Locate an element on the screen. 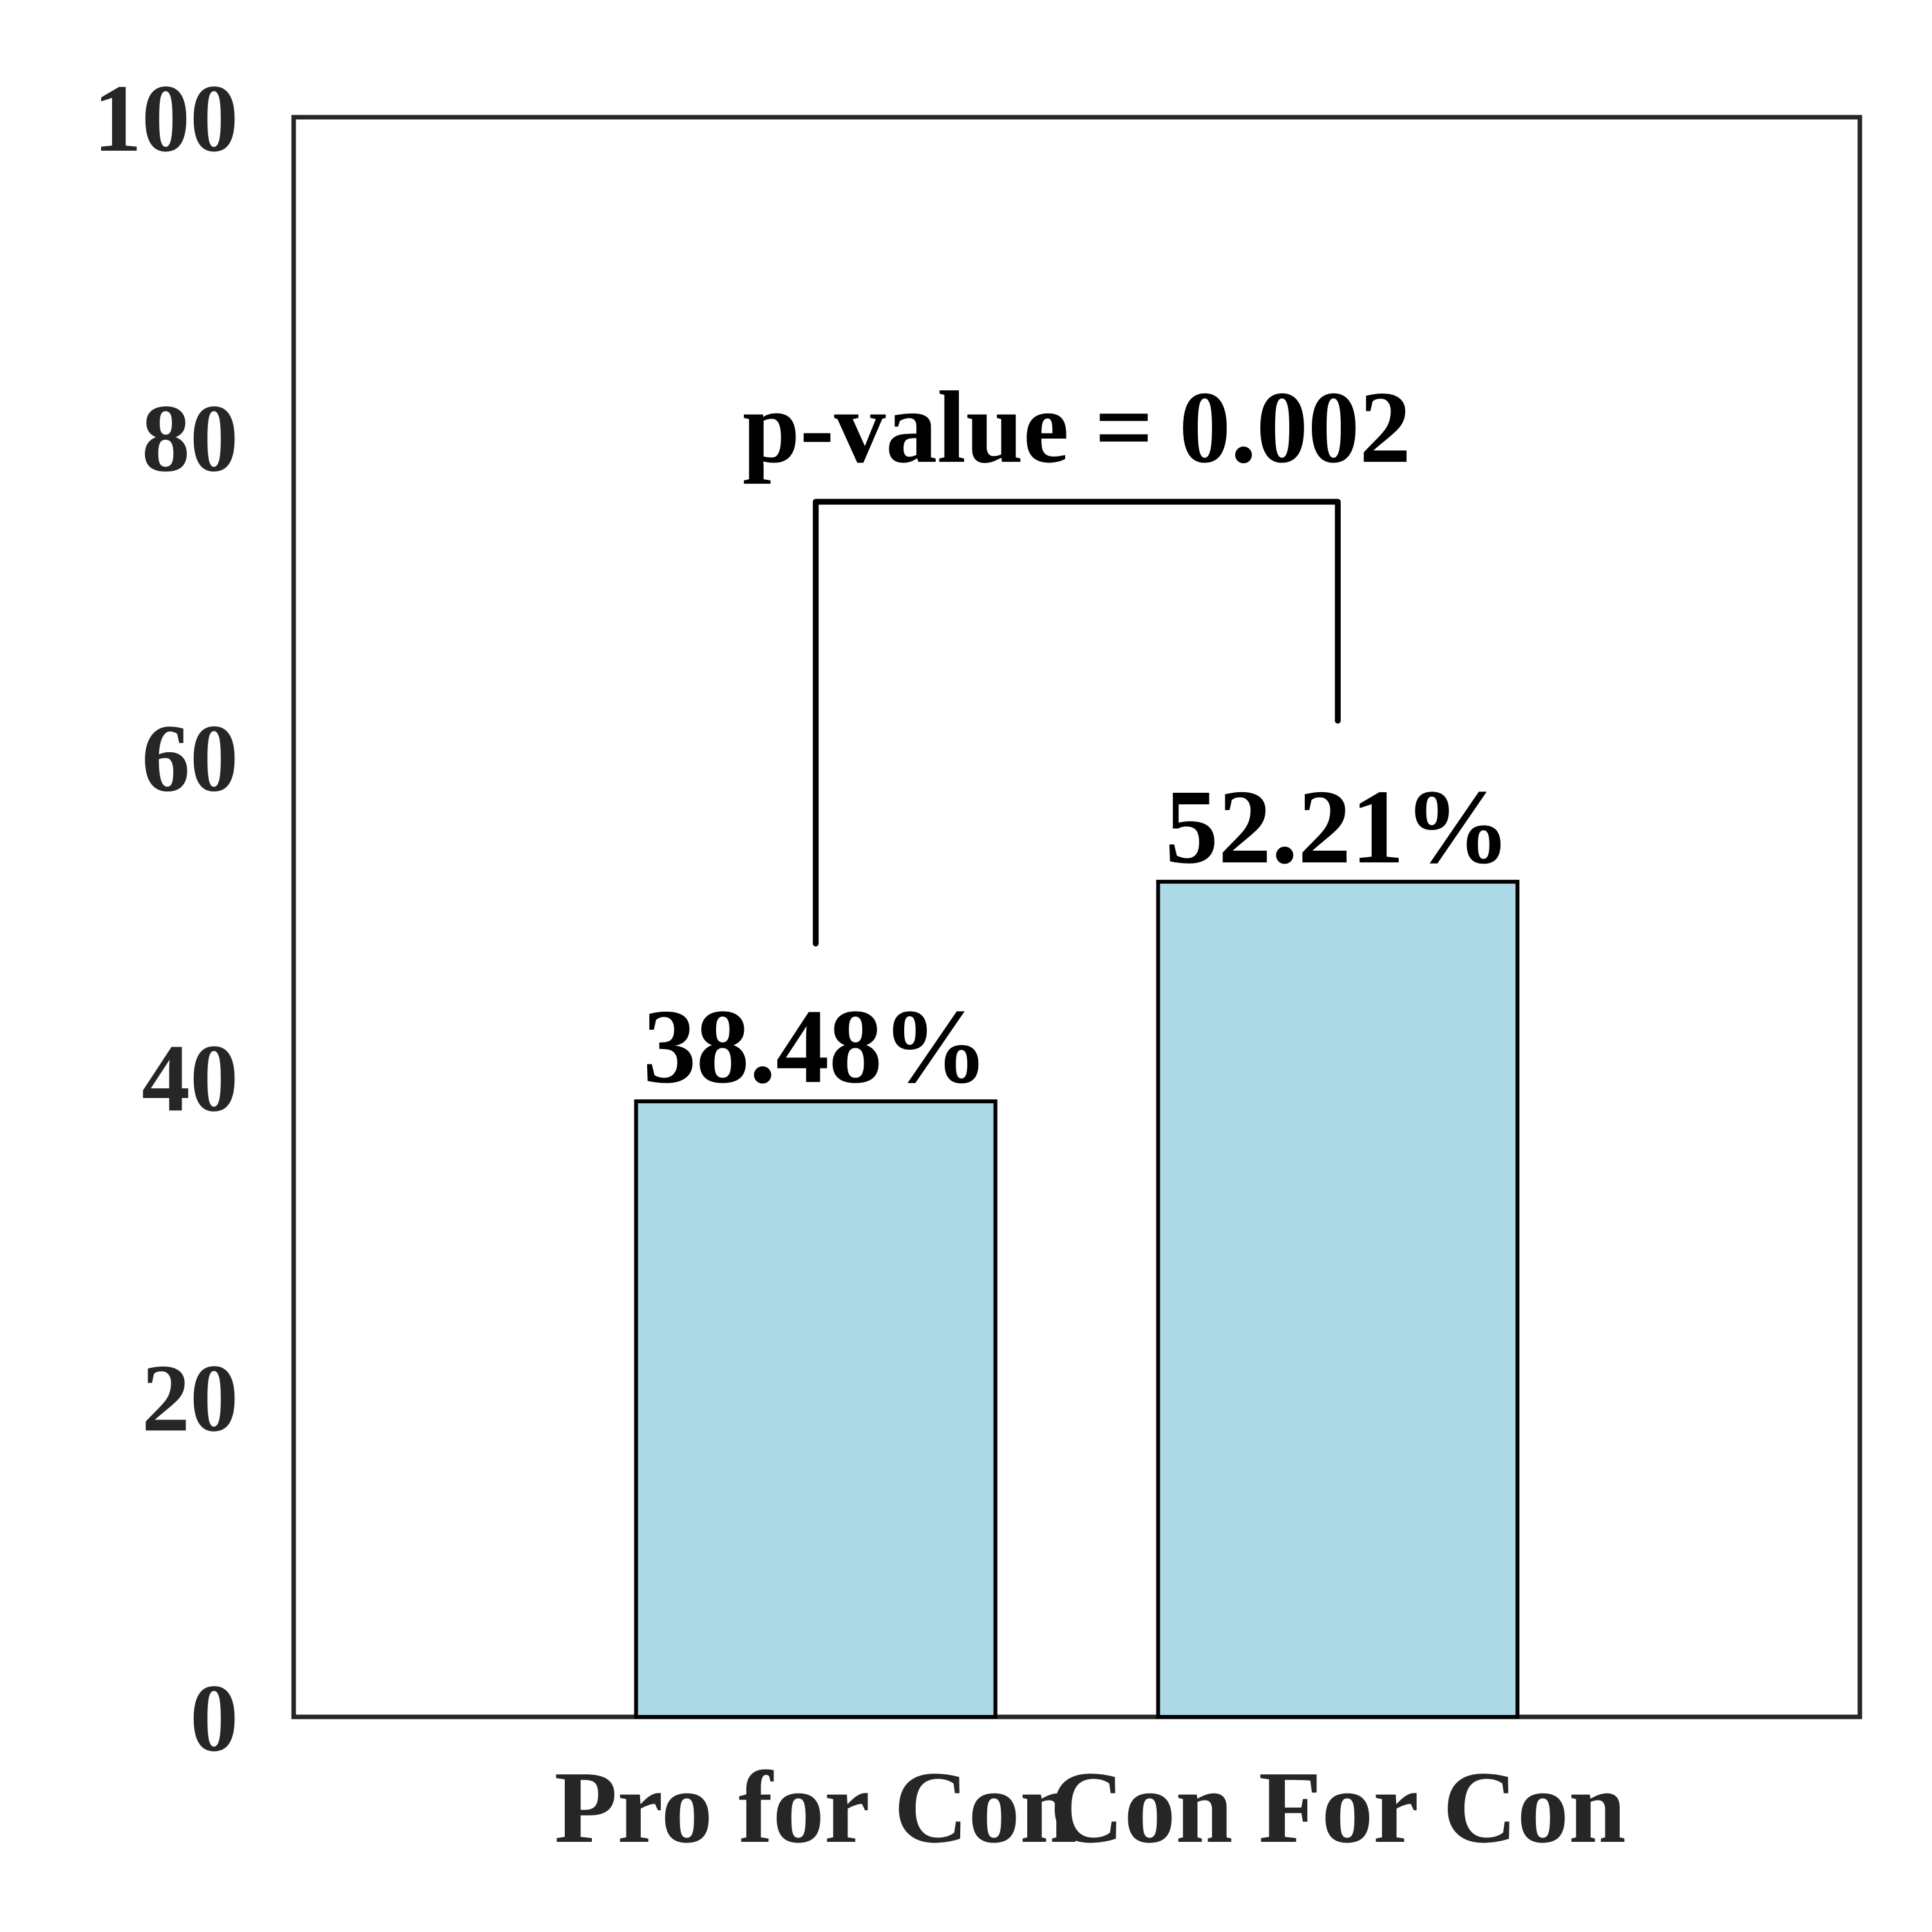  x-category-label: Pro for Con is located at coordinates (815, 1807).